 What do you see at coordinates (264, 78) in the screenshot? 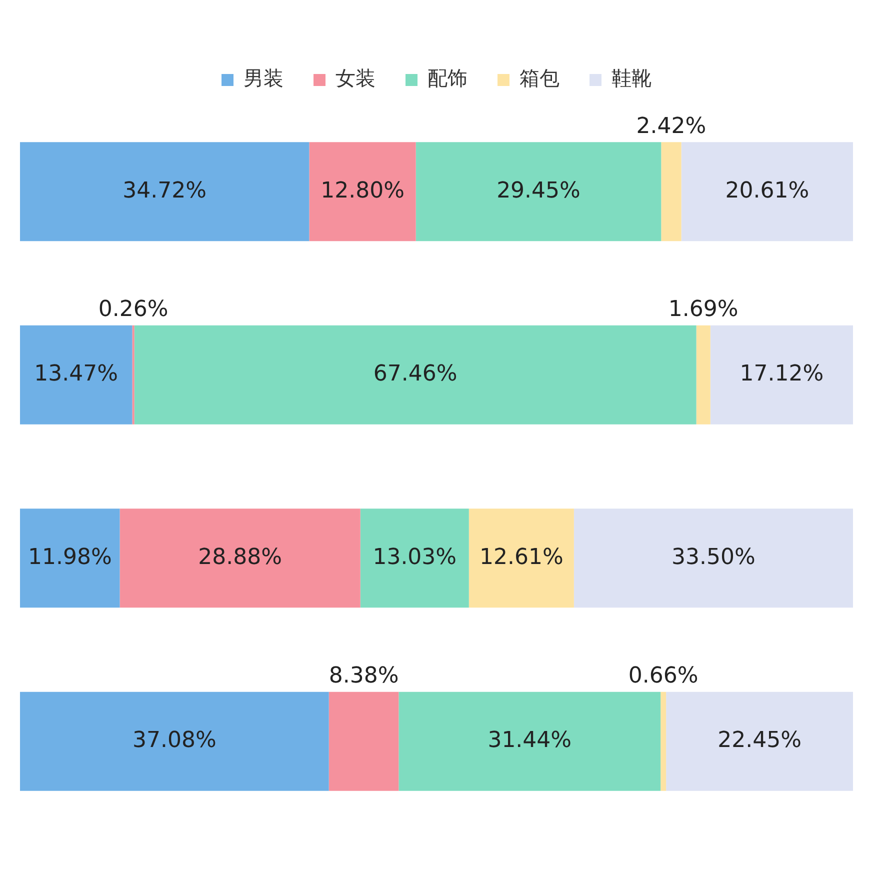
I see `legend-label: 男装` at bounding box center [264, 78].